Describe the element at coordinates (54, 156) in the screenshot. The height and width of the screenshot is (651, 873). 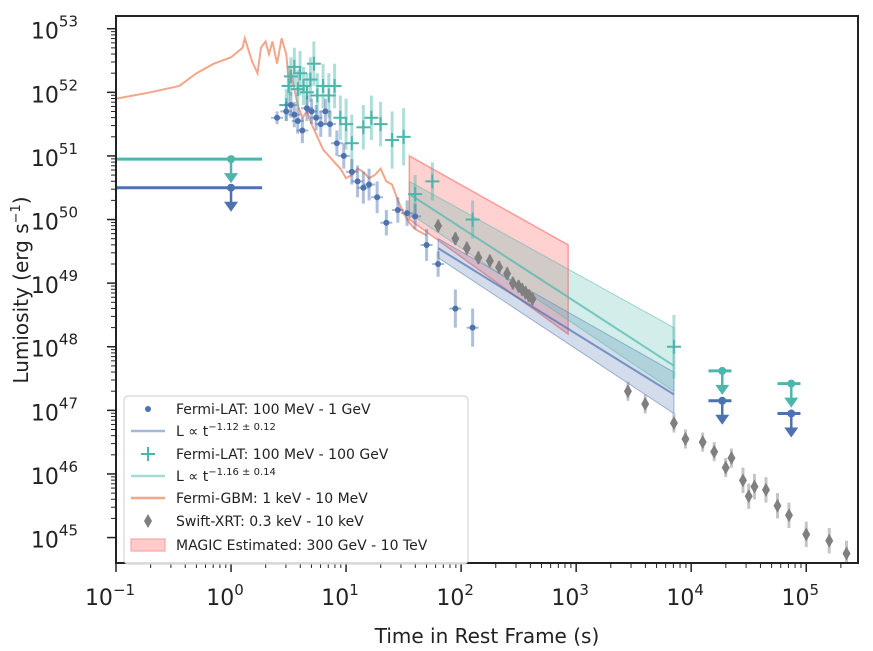
I see `y-tick-label: 1051` at that location.